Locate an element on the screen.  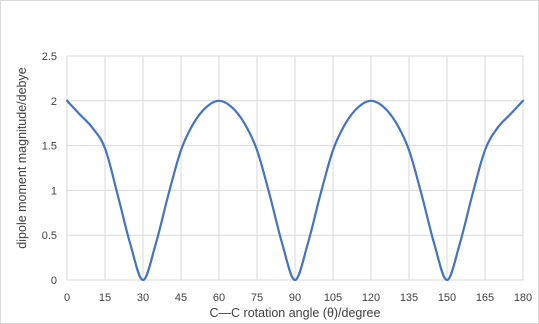
y-axis-title: dipole moment magnitude/debye is located at coordinates (22, 157).